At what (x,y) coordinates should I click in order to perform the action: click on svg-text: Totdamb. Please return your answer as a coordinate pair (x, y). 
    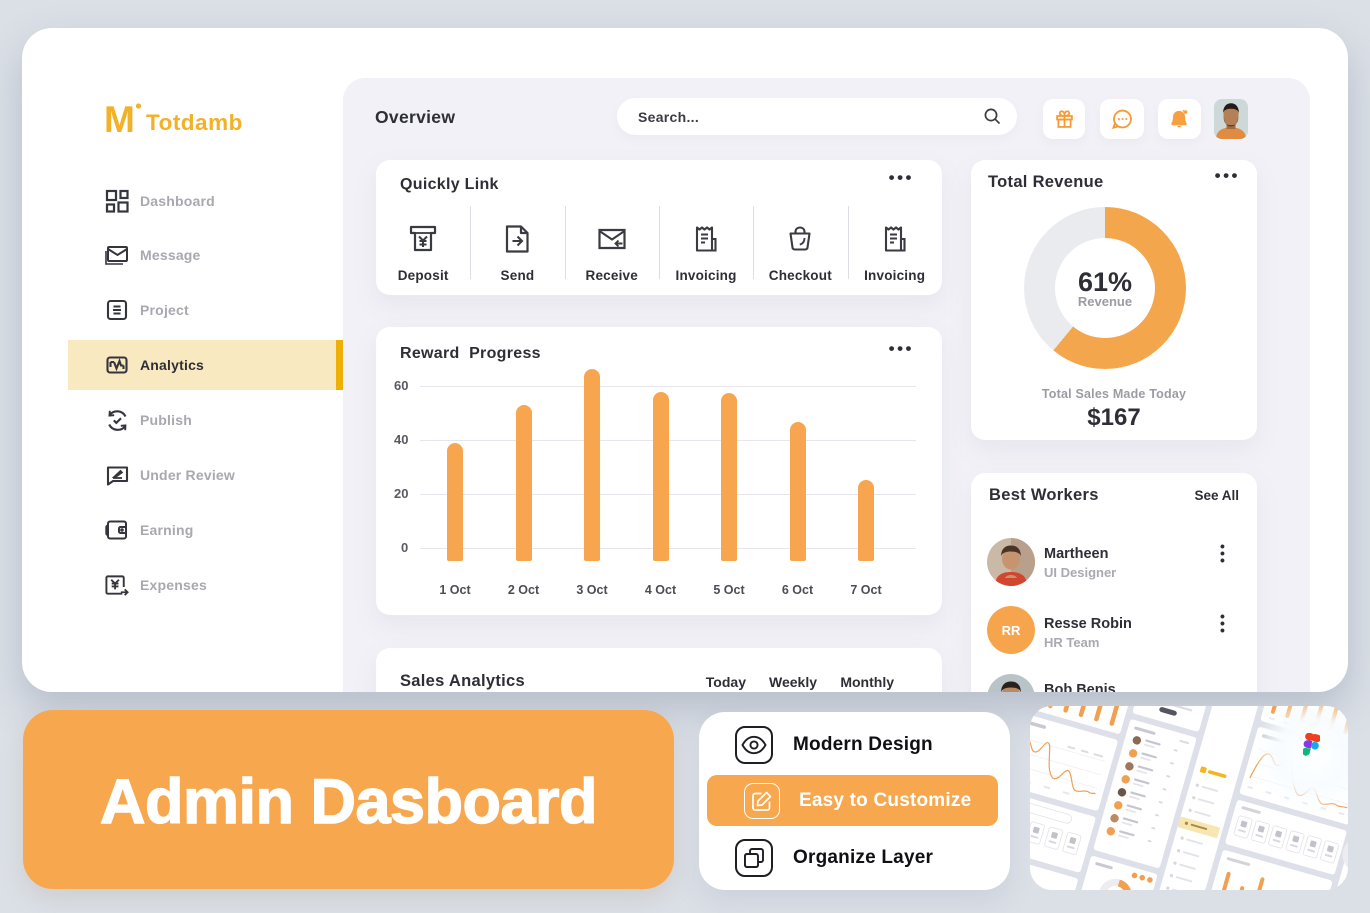
    Looking at the image, I should click on (194, 122).